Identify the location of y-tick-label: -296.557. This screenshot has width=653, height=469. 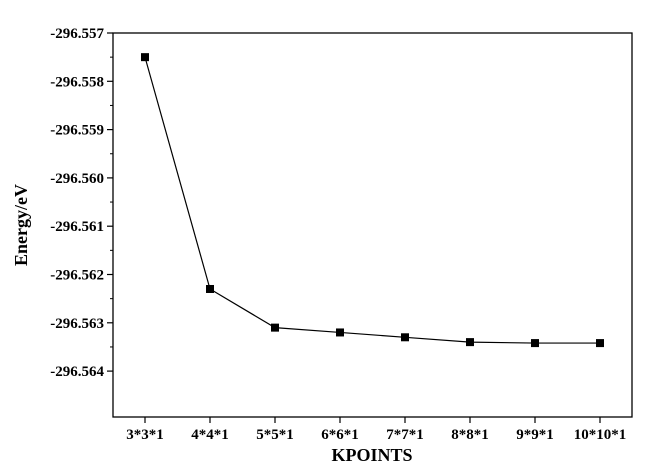
(77, 34).